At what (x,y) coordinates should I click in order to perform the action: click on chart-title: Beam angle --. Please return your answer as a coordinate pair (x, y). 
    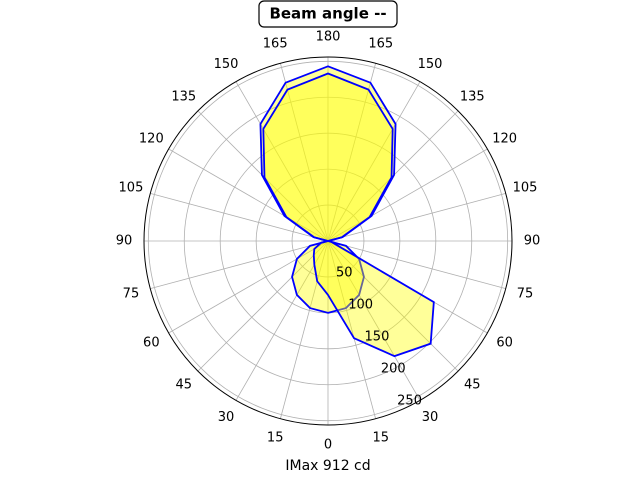
    Looking at the image, I should click on (327, 14).